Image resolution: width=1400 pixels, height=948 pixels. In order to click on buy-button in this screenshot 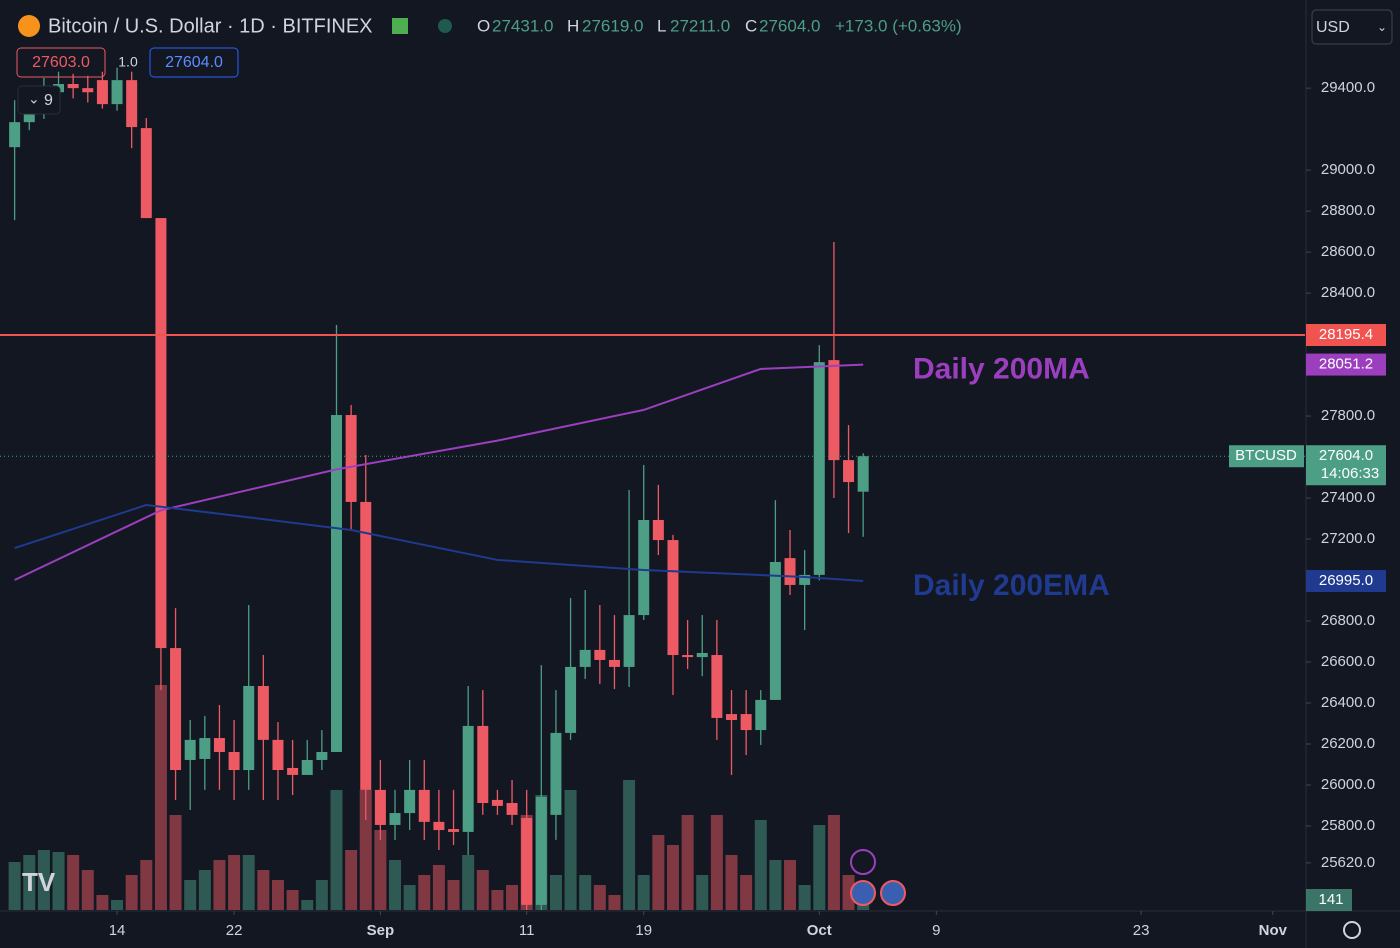, I will do `click(194, 62)`.